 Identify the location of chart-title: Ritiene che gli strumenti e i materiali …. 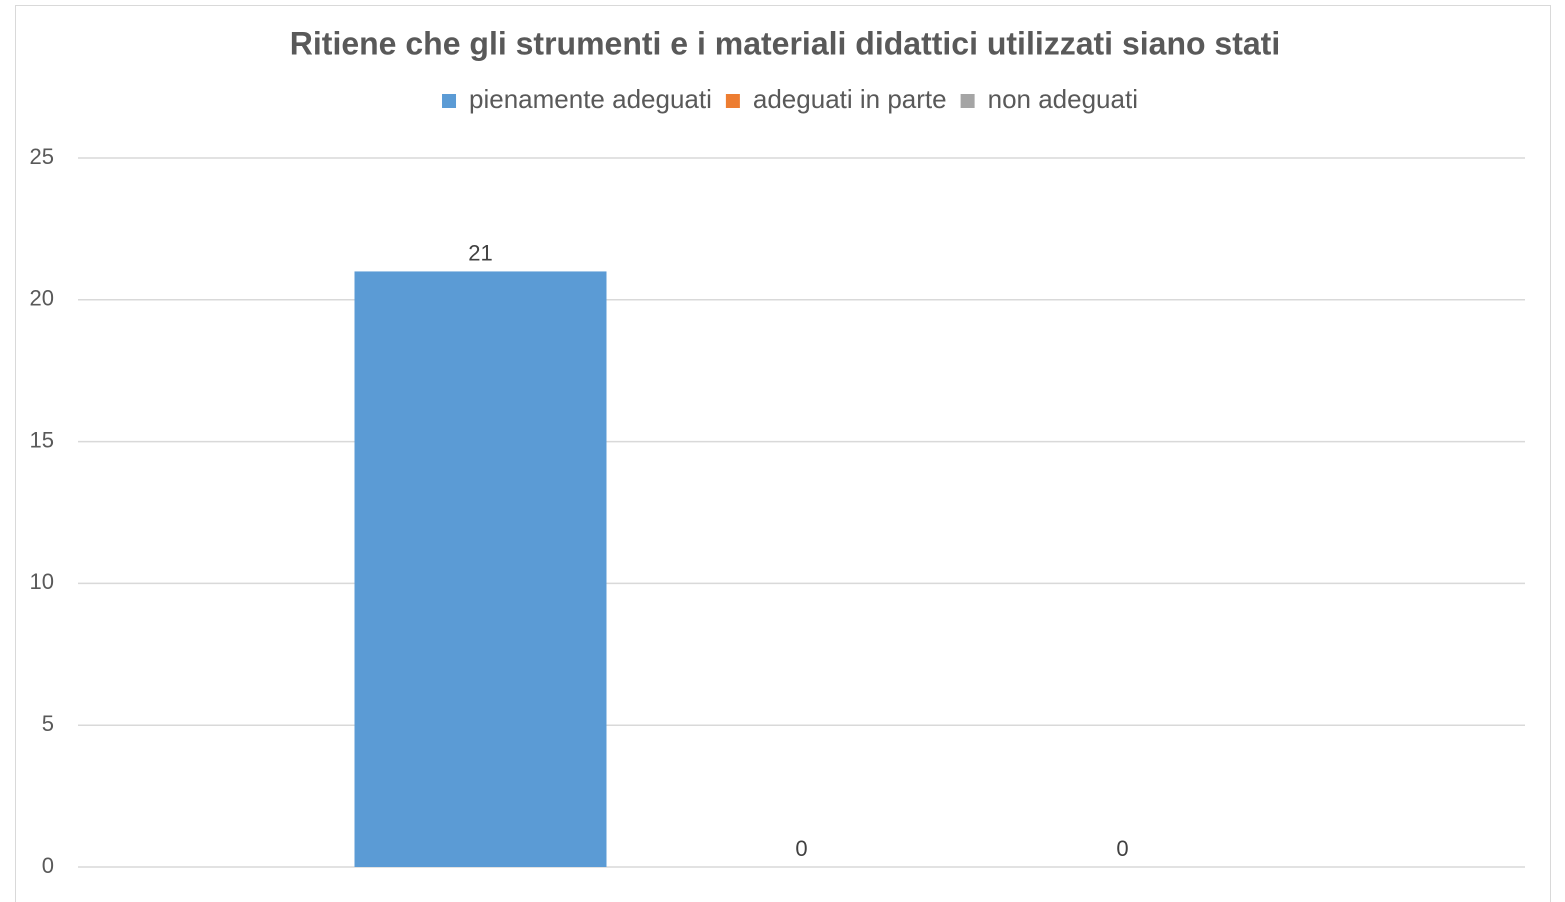
(785, 43).